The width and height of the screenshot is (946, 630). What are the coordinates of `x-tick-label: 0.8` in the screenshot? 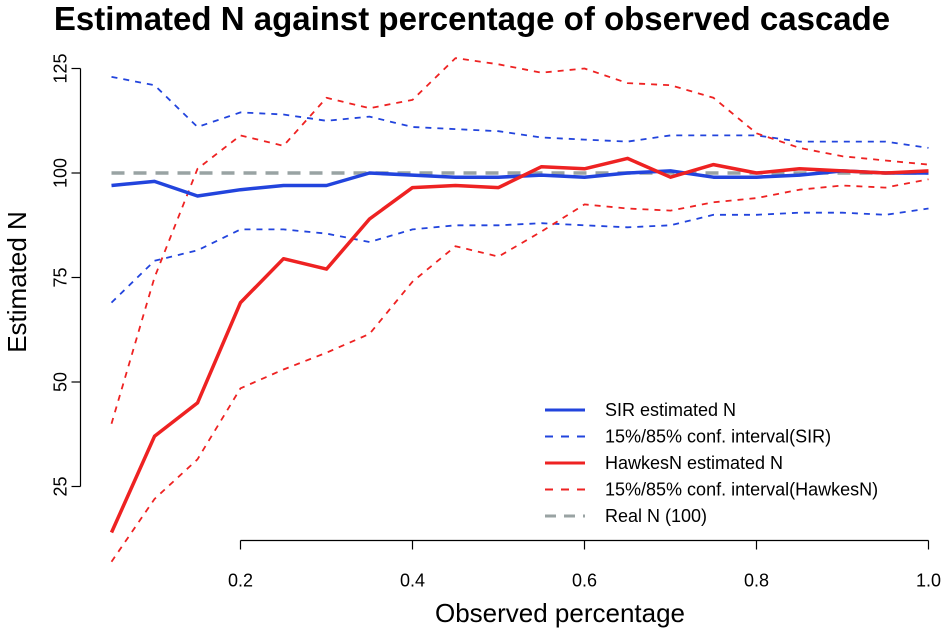 It's located at (756, 581).